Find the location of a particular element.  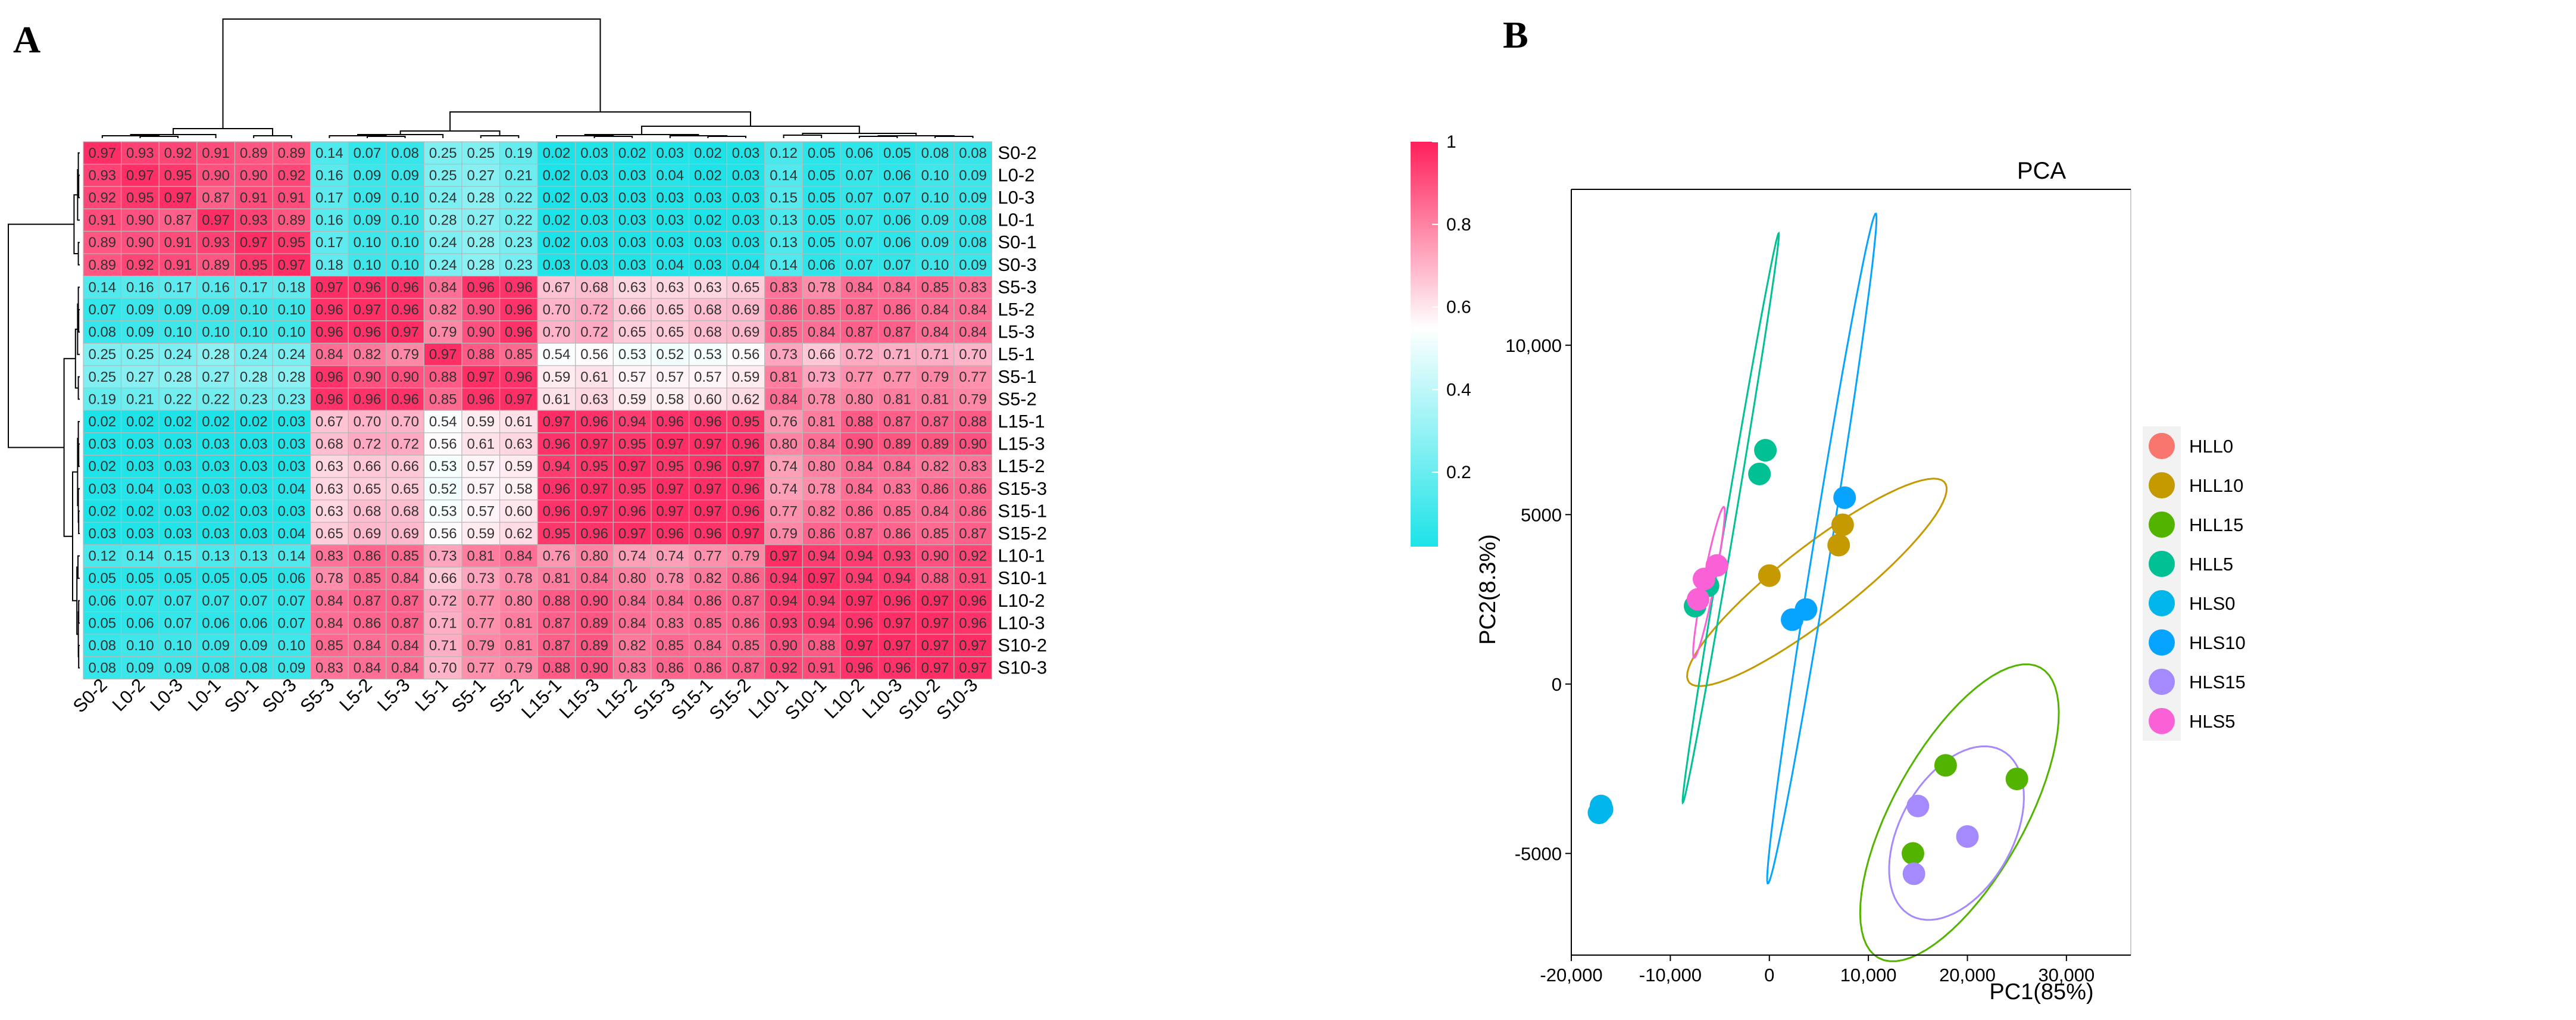

heatmap-row-label: L0-2 is located at coordinates (1016, 174).